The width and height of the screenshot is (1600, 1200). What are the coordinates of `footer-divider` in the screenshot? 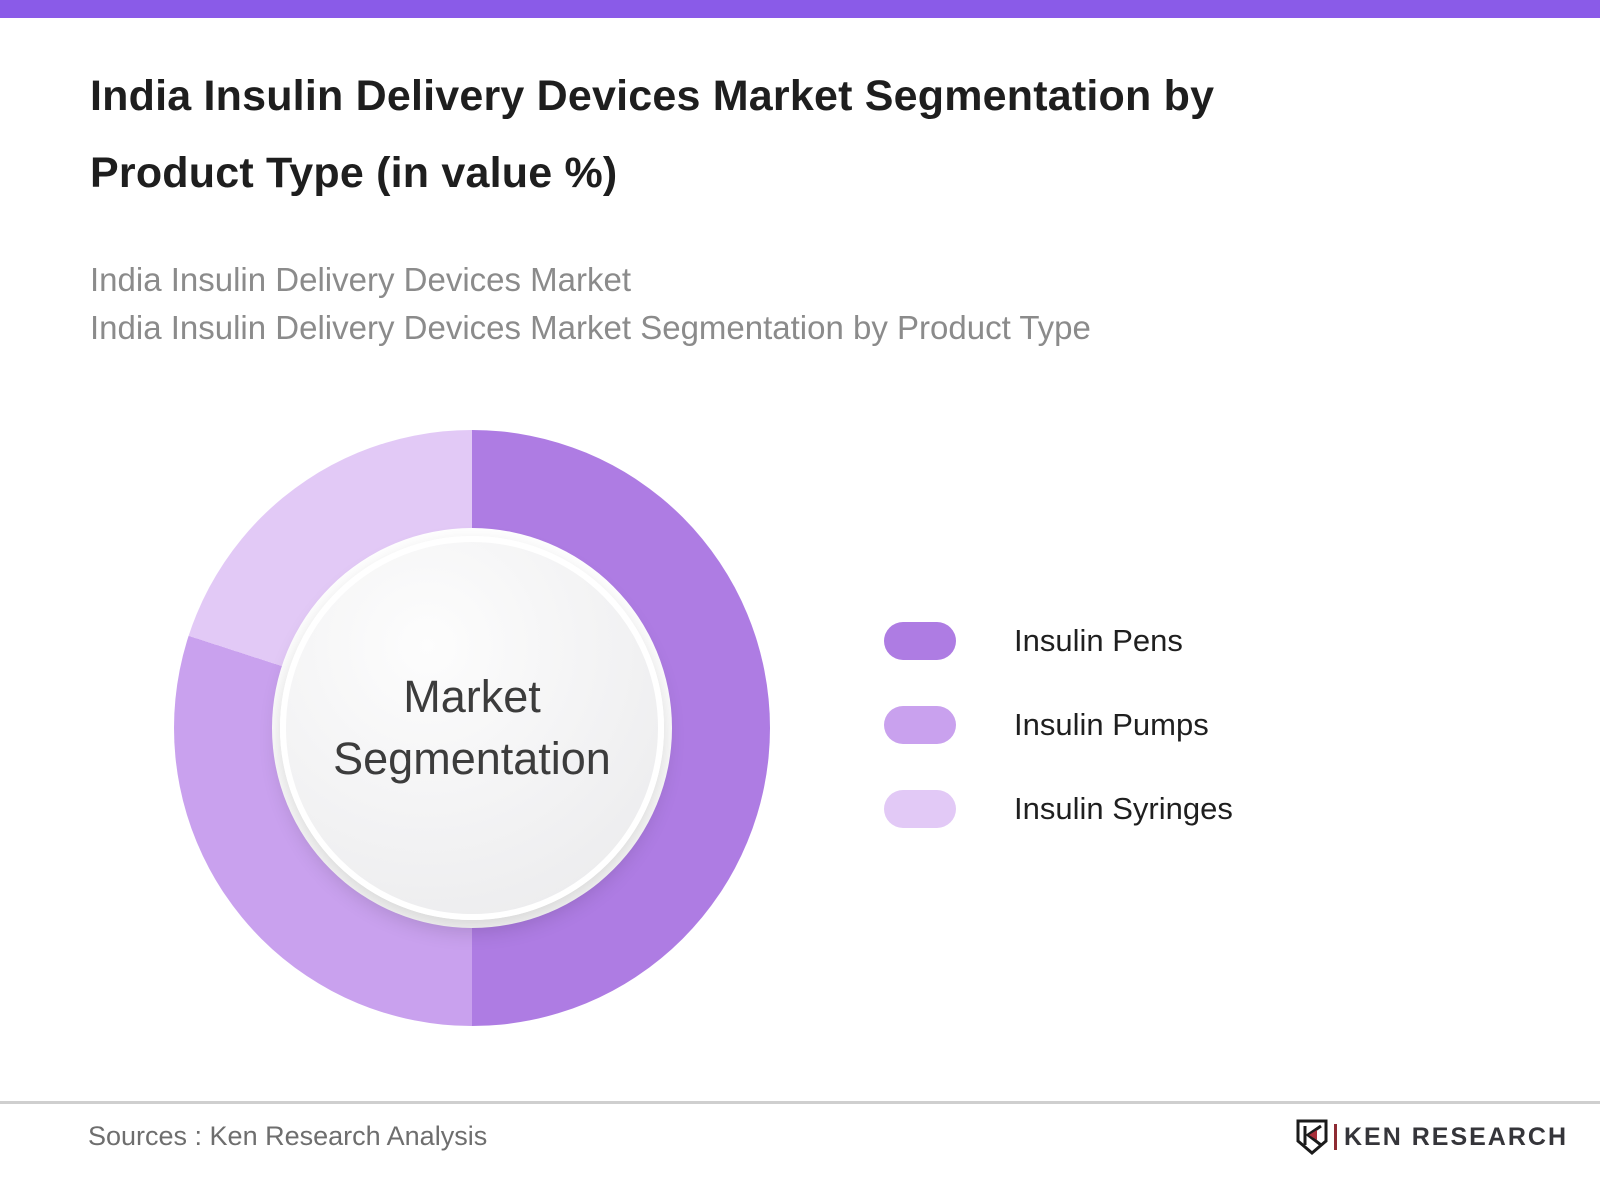 It's located at (800, 1102).